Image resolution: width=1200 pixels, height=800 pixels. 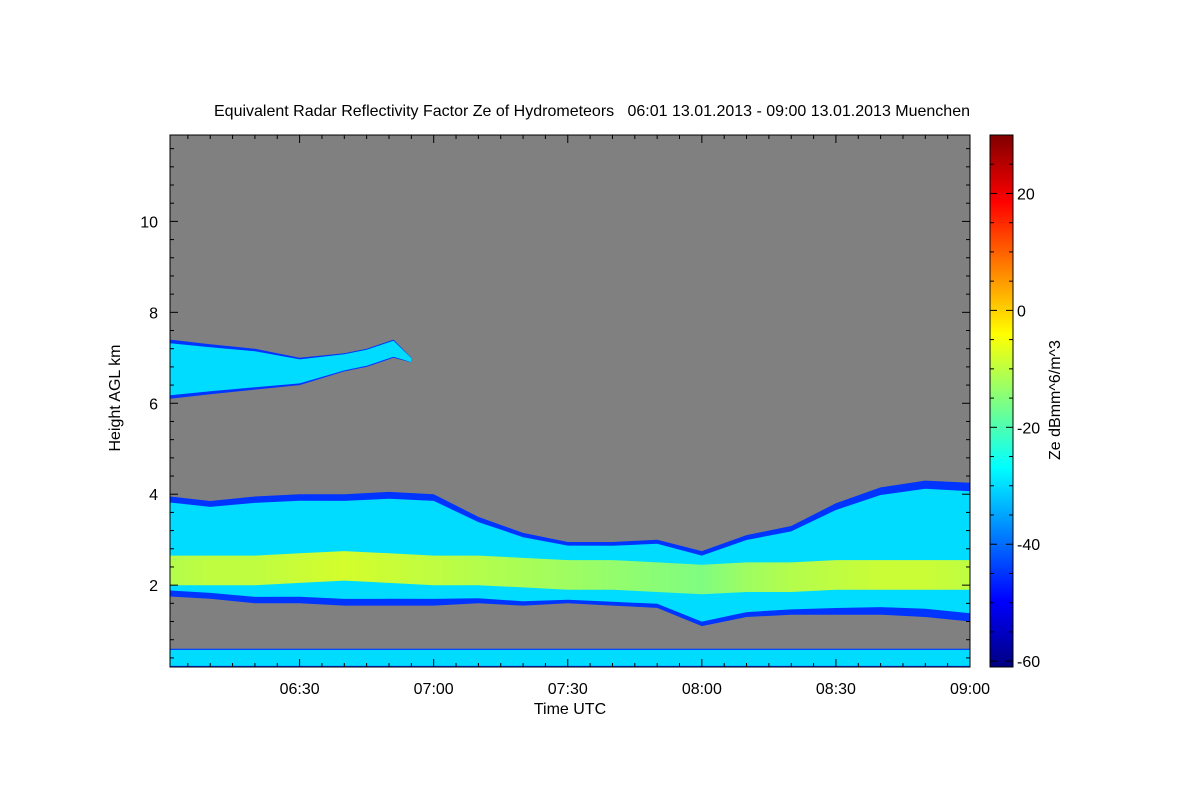 I want to click on y-tick-label: 2, so click(x=153, y=586).